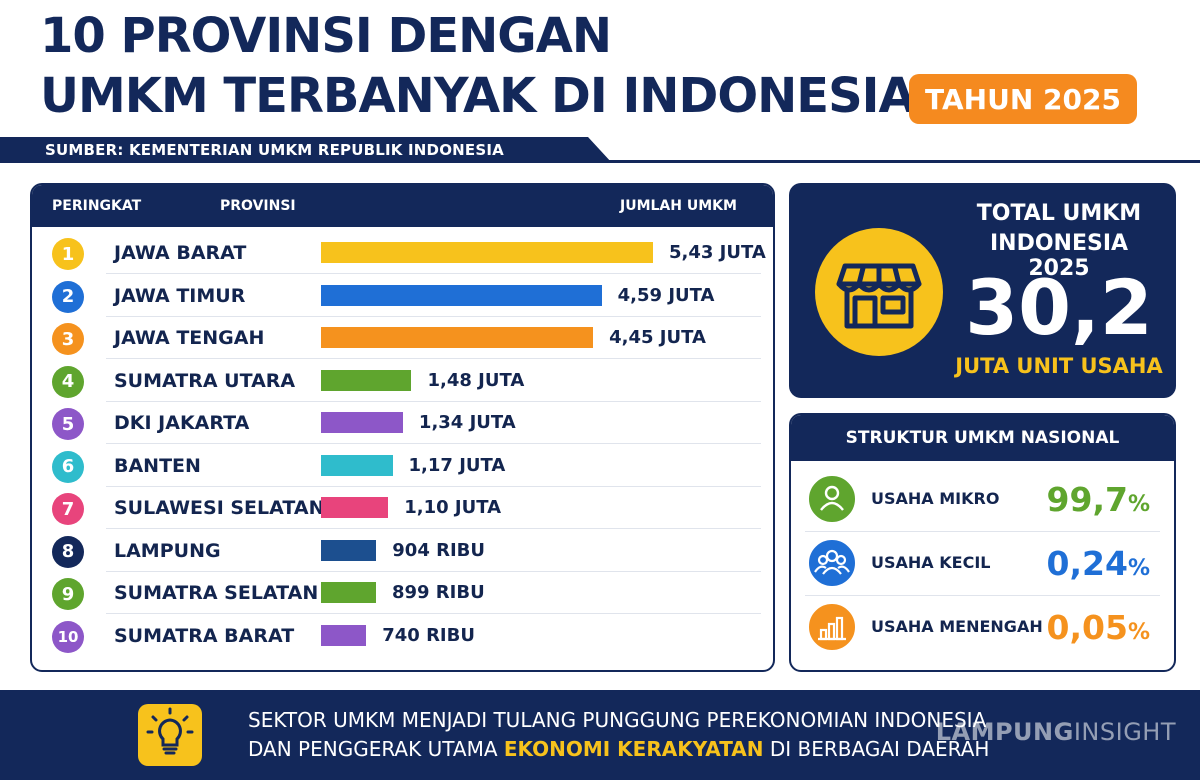  What do you see at coordinates (170, 735) in the screenshot?
I see `lightbulb-icon` at bounding box center [170, 735].